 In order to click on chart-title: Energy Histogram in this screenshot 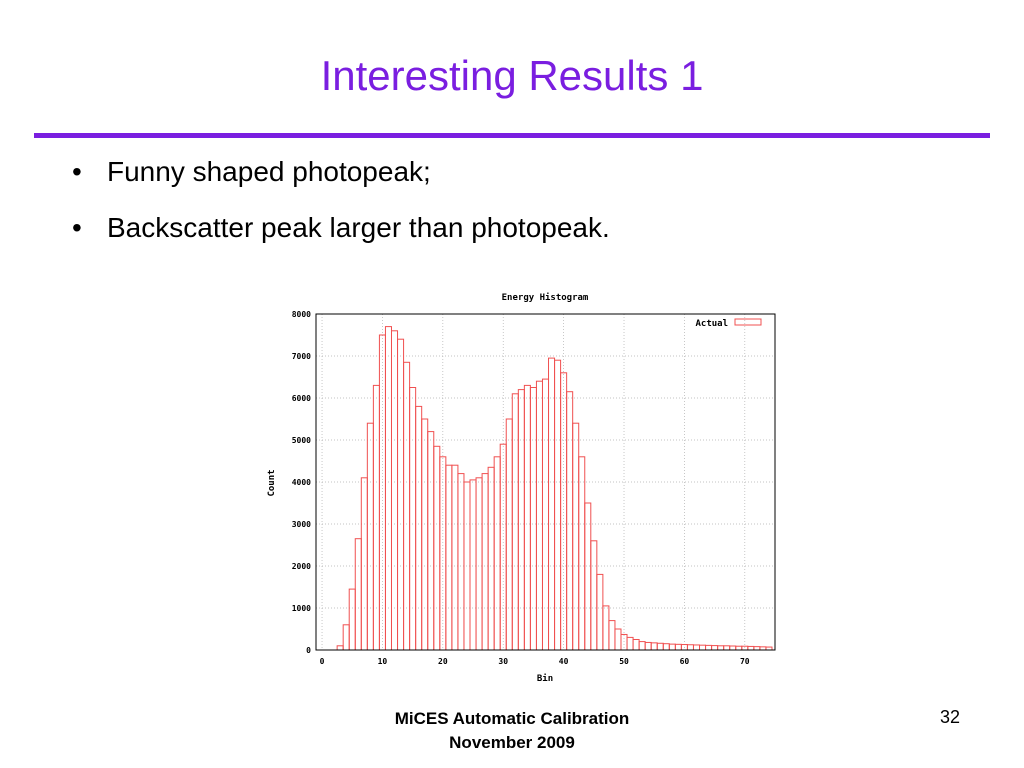, I will do `click(545, 297)`.